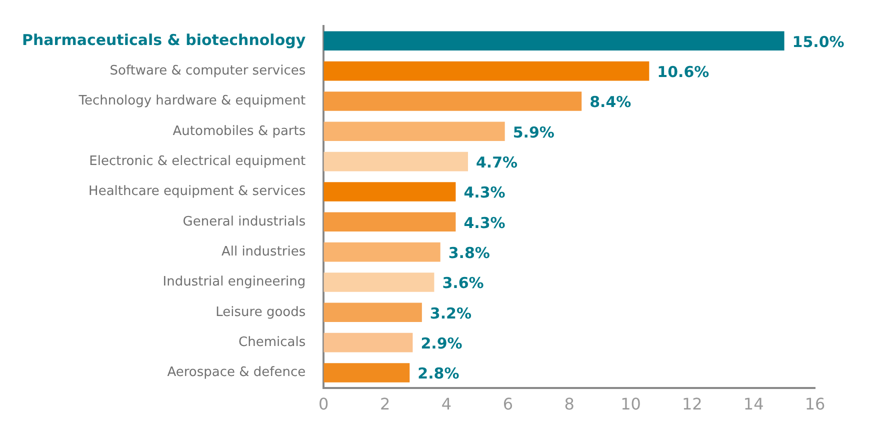 The image size is (875, 427). I want to click on x-tick-label: 8, so click(569, 404).